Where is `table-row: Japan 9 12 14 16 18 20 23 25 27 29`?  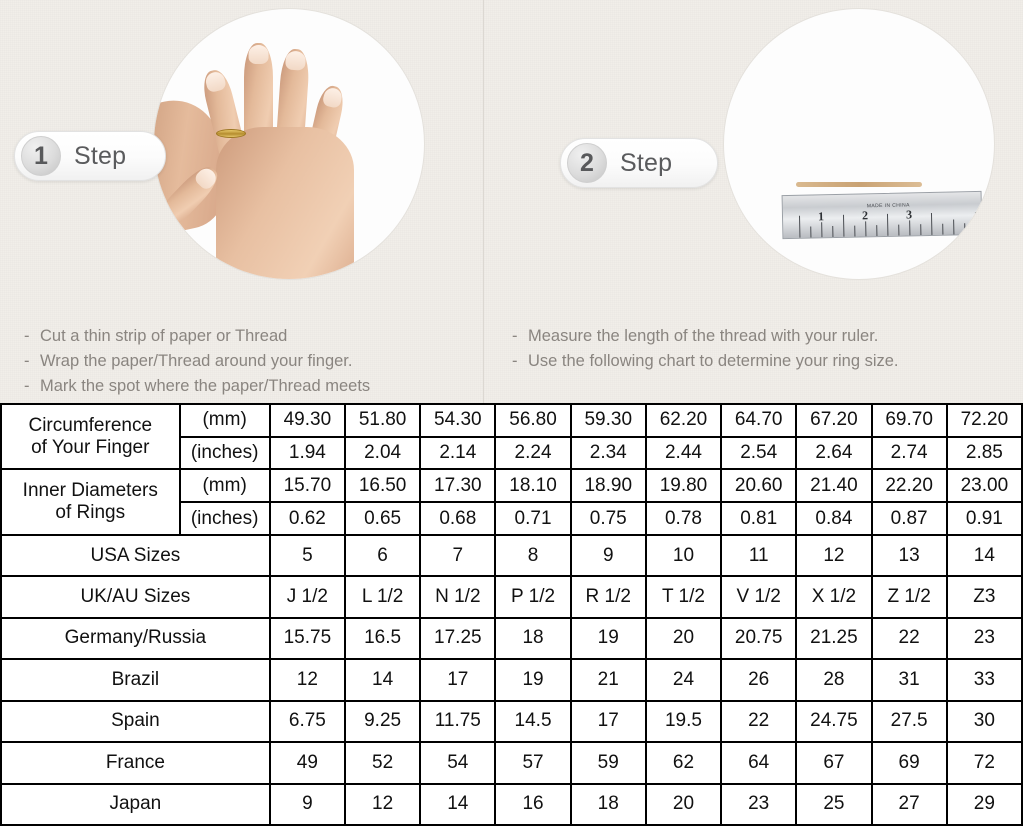
table-row: Japan 9 12 14 16 18 20 23 25 27 29 is located at coordinates (511, 804).